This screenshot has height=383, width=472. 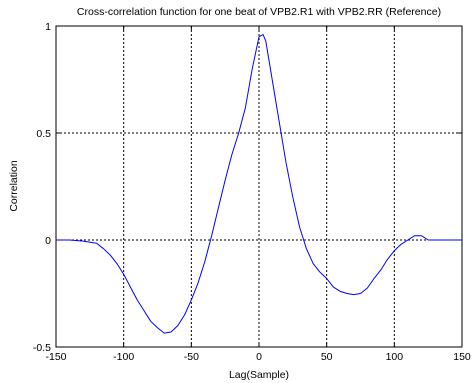 What do you see at coordinates (462, 357) in the screenshot?
I see `x-tick-label: 150` at bounding box center [462, 357].